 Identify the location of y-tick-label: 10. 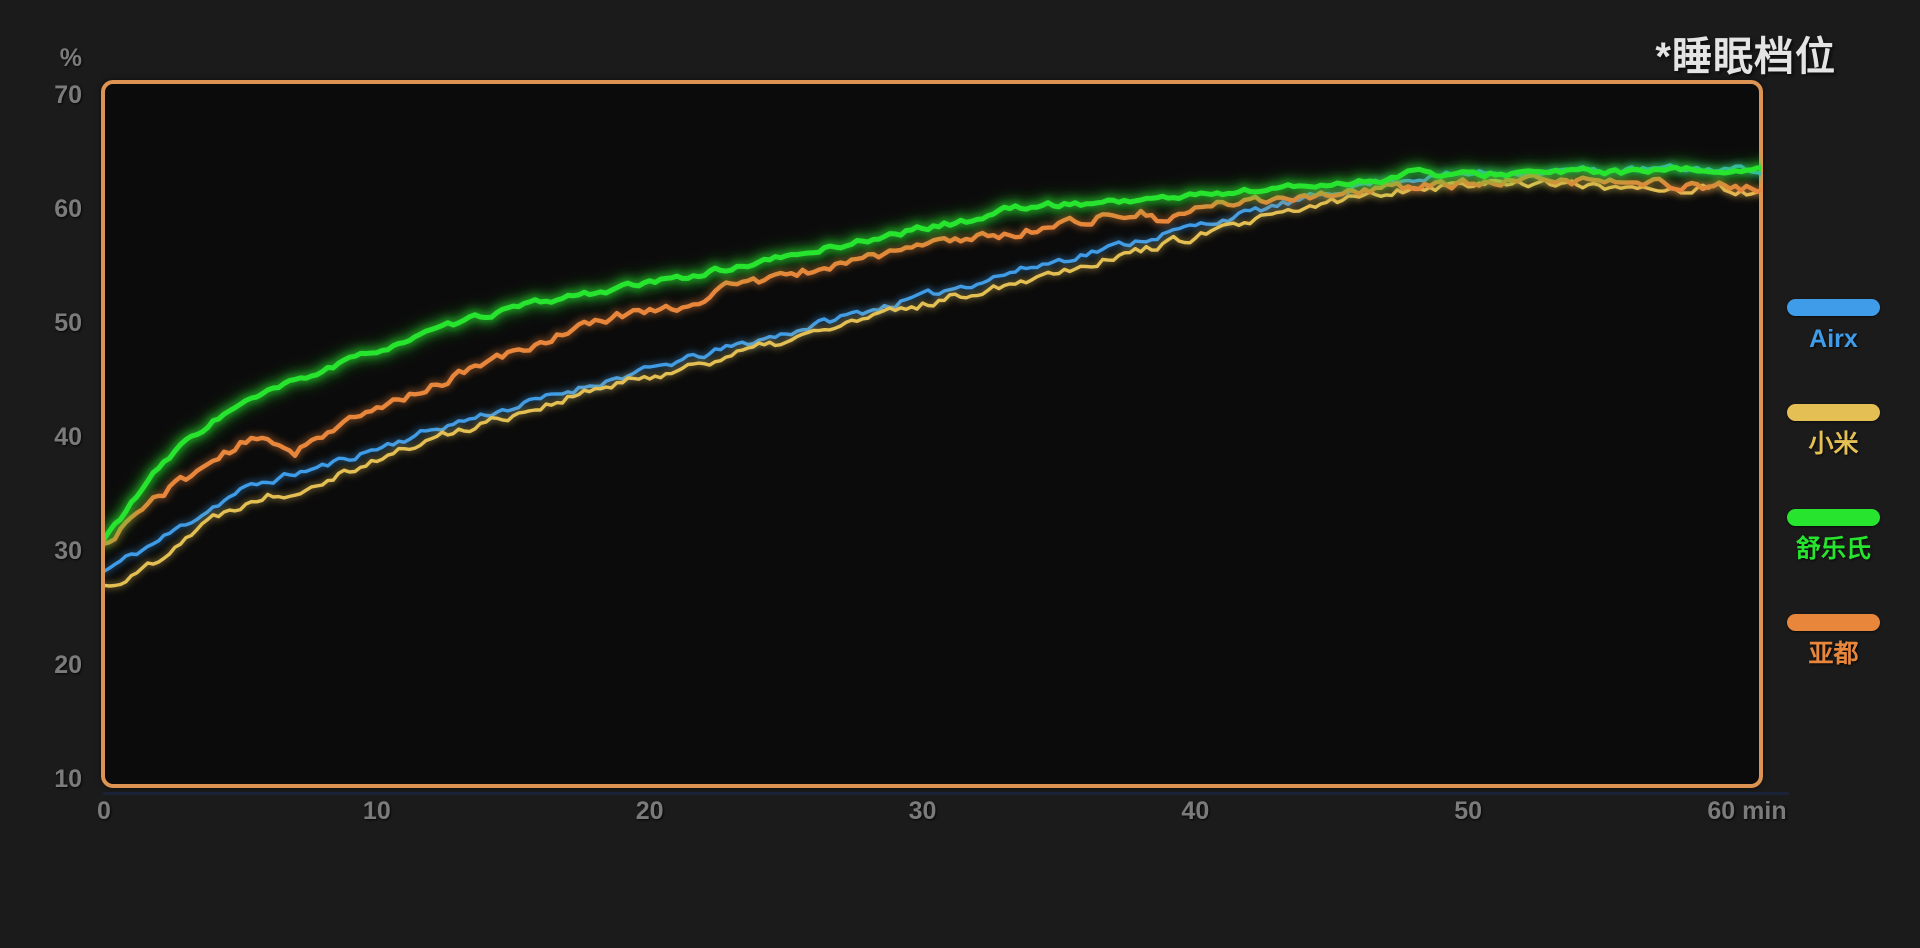
(68, 779).